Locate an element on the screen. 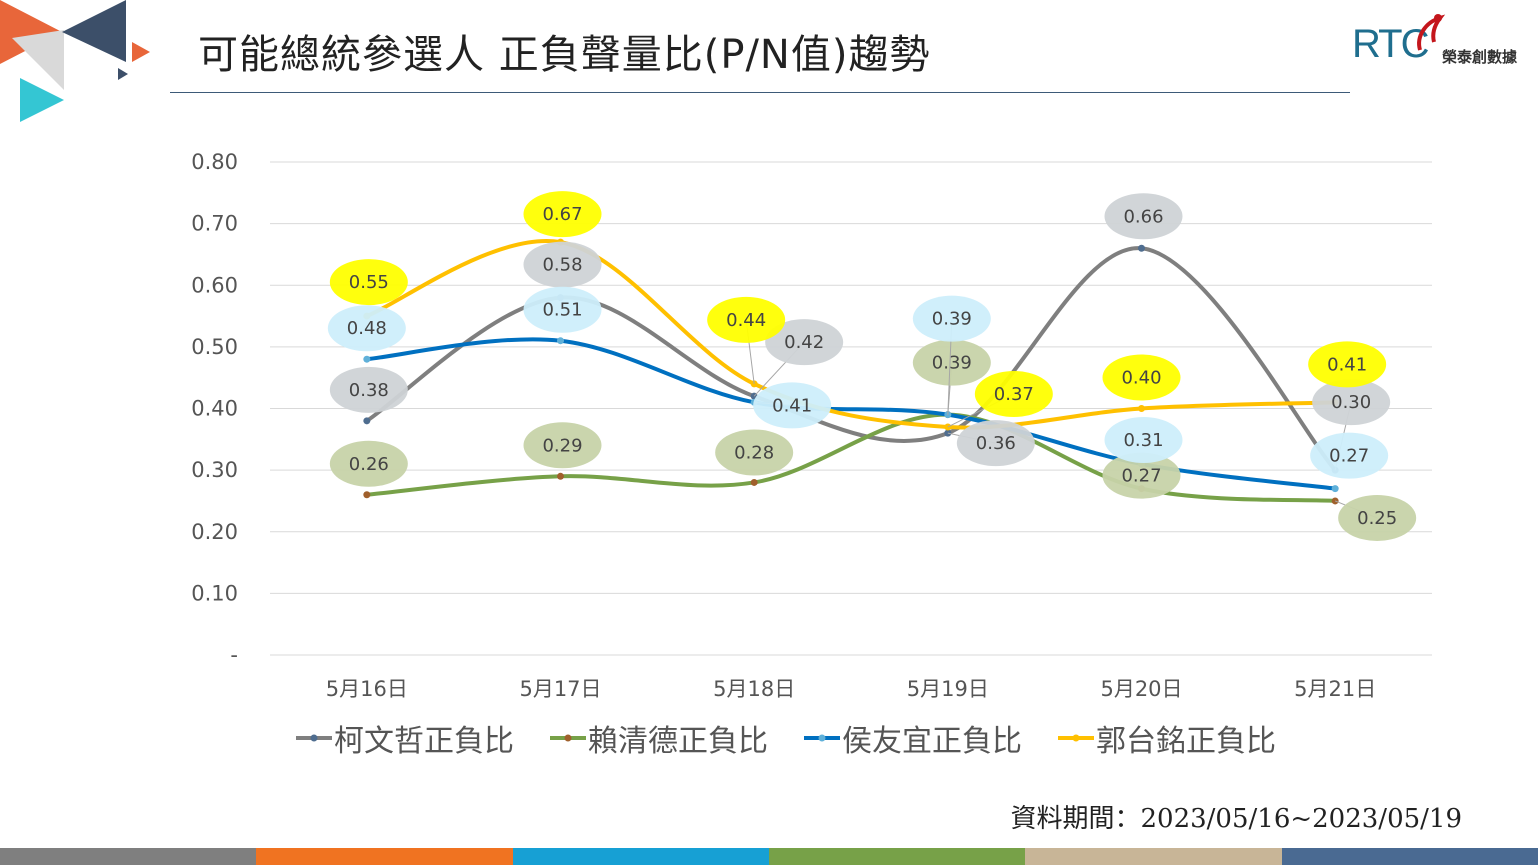  data-label: 0.30 is located at coordinates (1351, 402).